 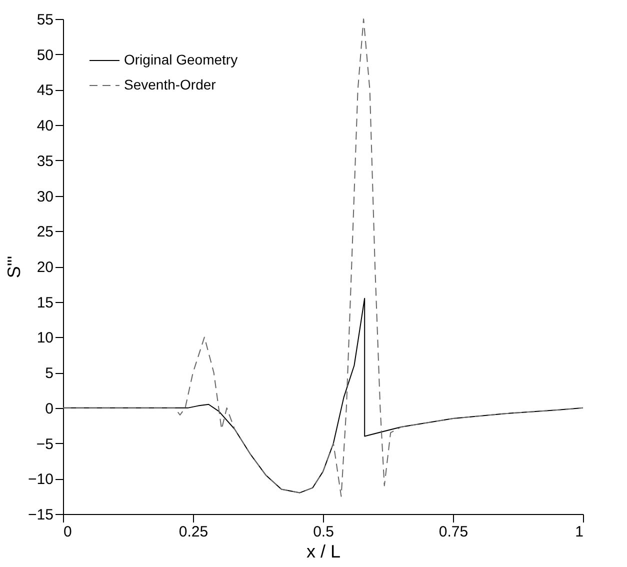 I want to click on y-tick-label: −5, so click(x=45, y=444).